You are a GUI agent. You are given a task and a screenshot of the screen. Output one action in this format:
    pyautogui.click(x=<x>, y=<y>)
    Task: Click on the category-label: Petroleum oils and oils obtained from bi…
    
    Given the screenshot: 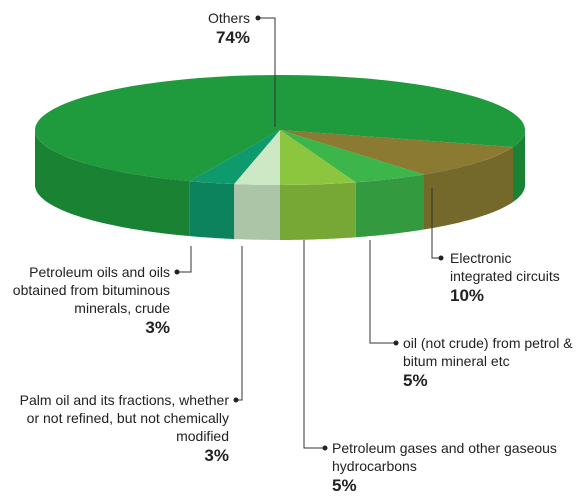 What is the action you would take?
    pyautogui.click(x=91, y=290)
    